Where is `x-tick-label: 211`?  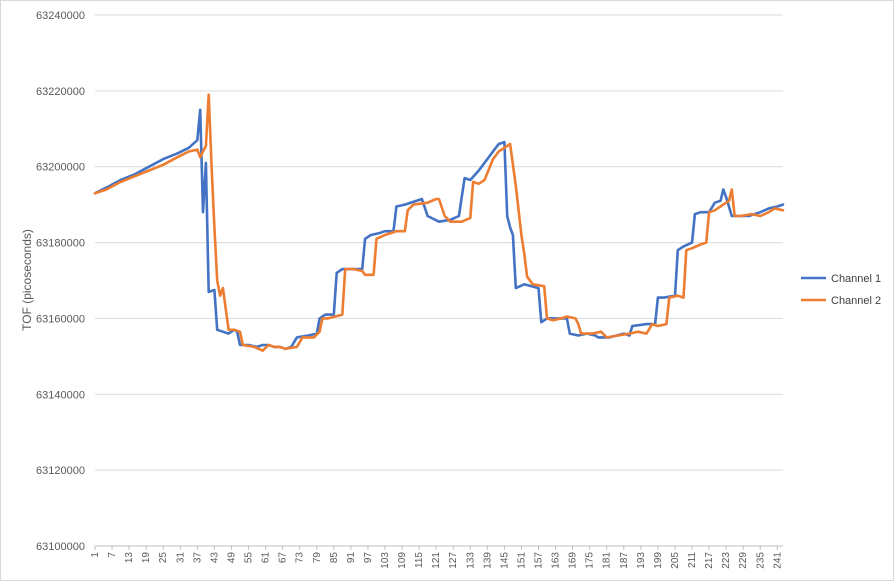 x-tick-label: 211 is located at coordinates (692, 560).